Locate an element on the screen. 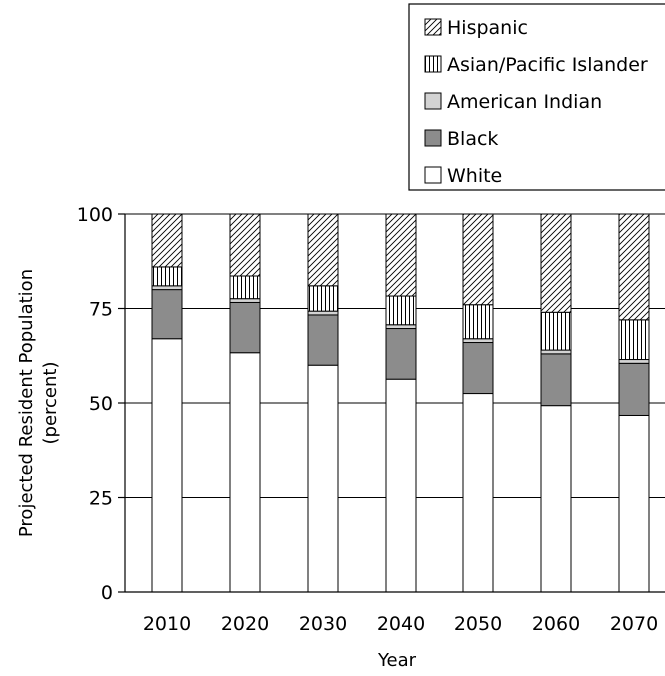  bar-segment-2020-american-indian is located at coordinates (245, 300).